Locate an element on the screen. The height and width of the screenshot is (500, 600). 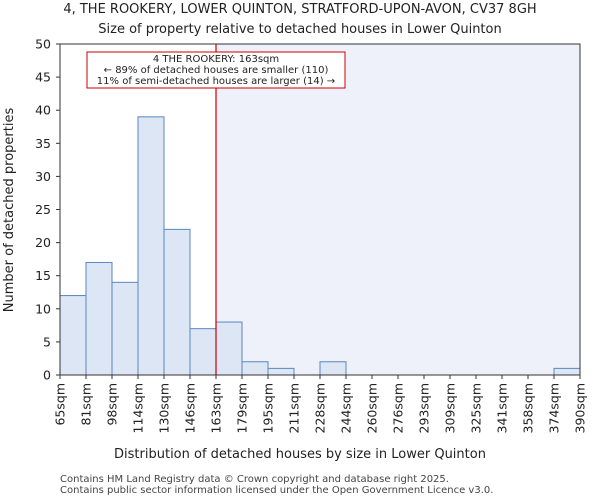
y-tick-label: 25 is located at coordinates (43, 209).